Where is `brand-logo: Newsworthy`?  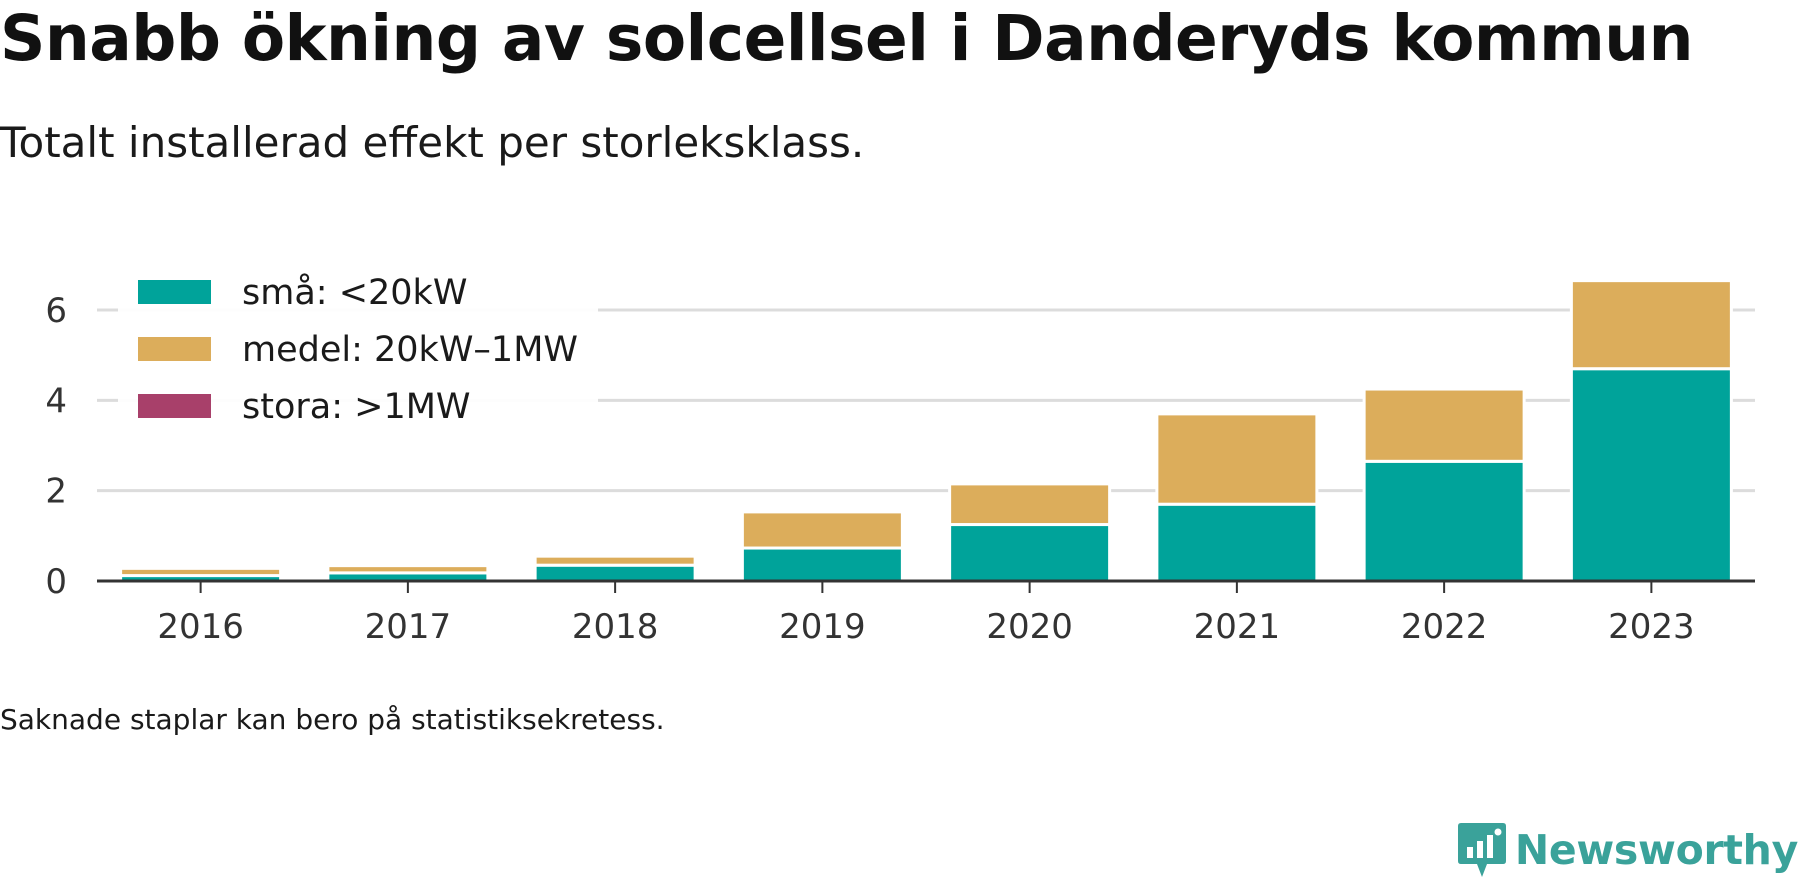 brand-logo: Newsworthy is located at coordinates (1627, 850).